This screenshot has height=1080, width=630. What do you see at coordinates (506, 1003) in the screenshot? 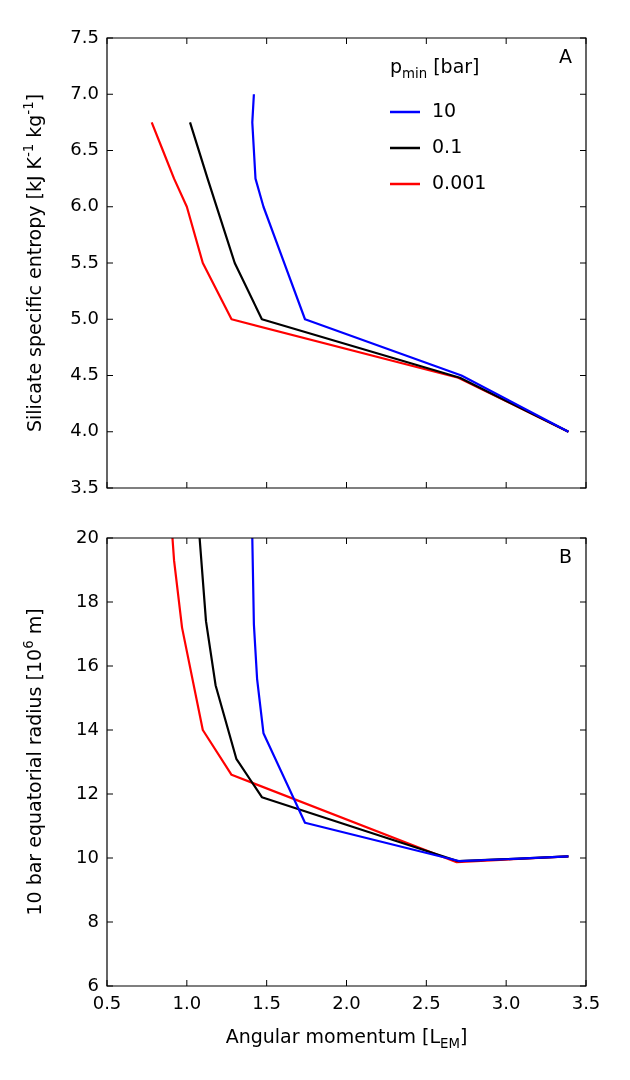
I see `x-tick-label: 3.0` at bounding box center [506, 1003].